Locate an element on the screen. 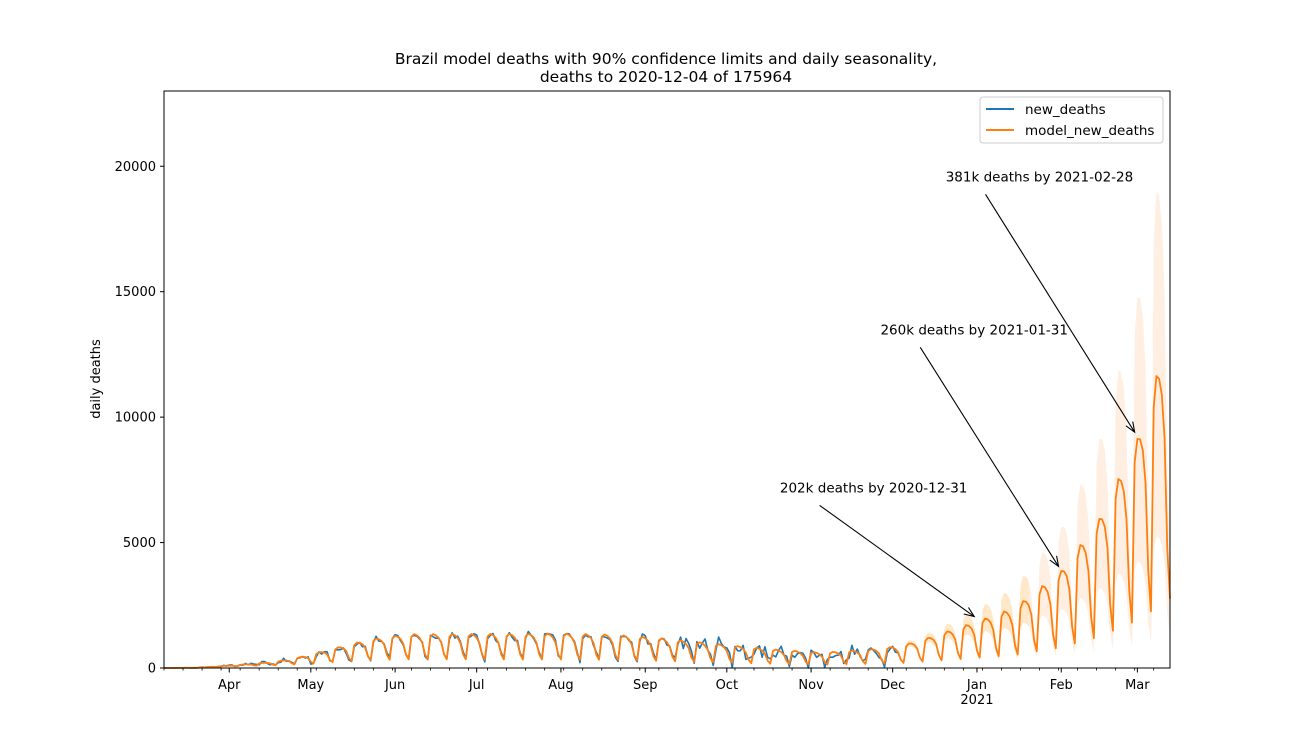 The image size is (1300, 750). annotation-text: 260k deaths by 2021-01-31 is located at coordinates (974, 330).